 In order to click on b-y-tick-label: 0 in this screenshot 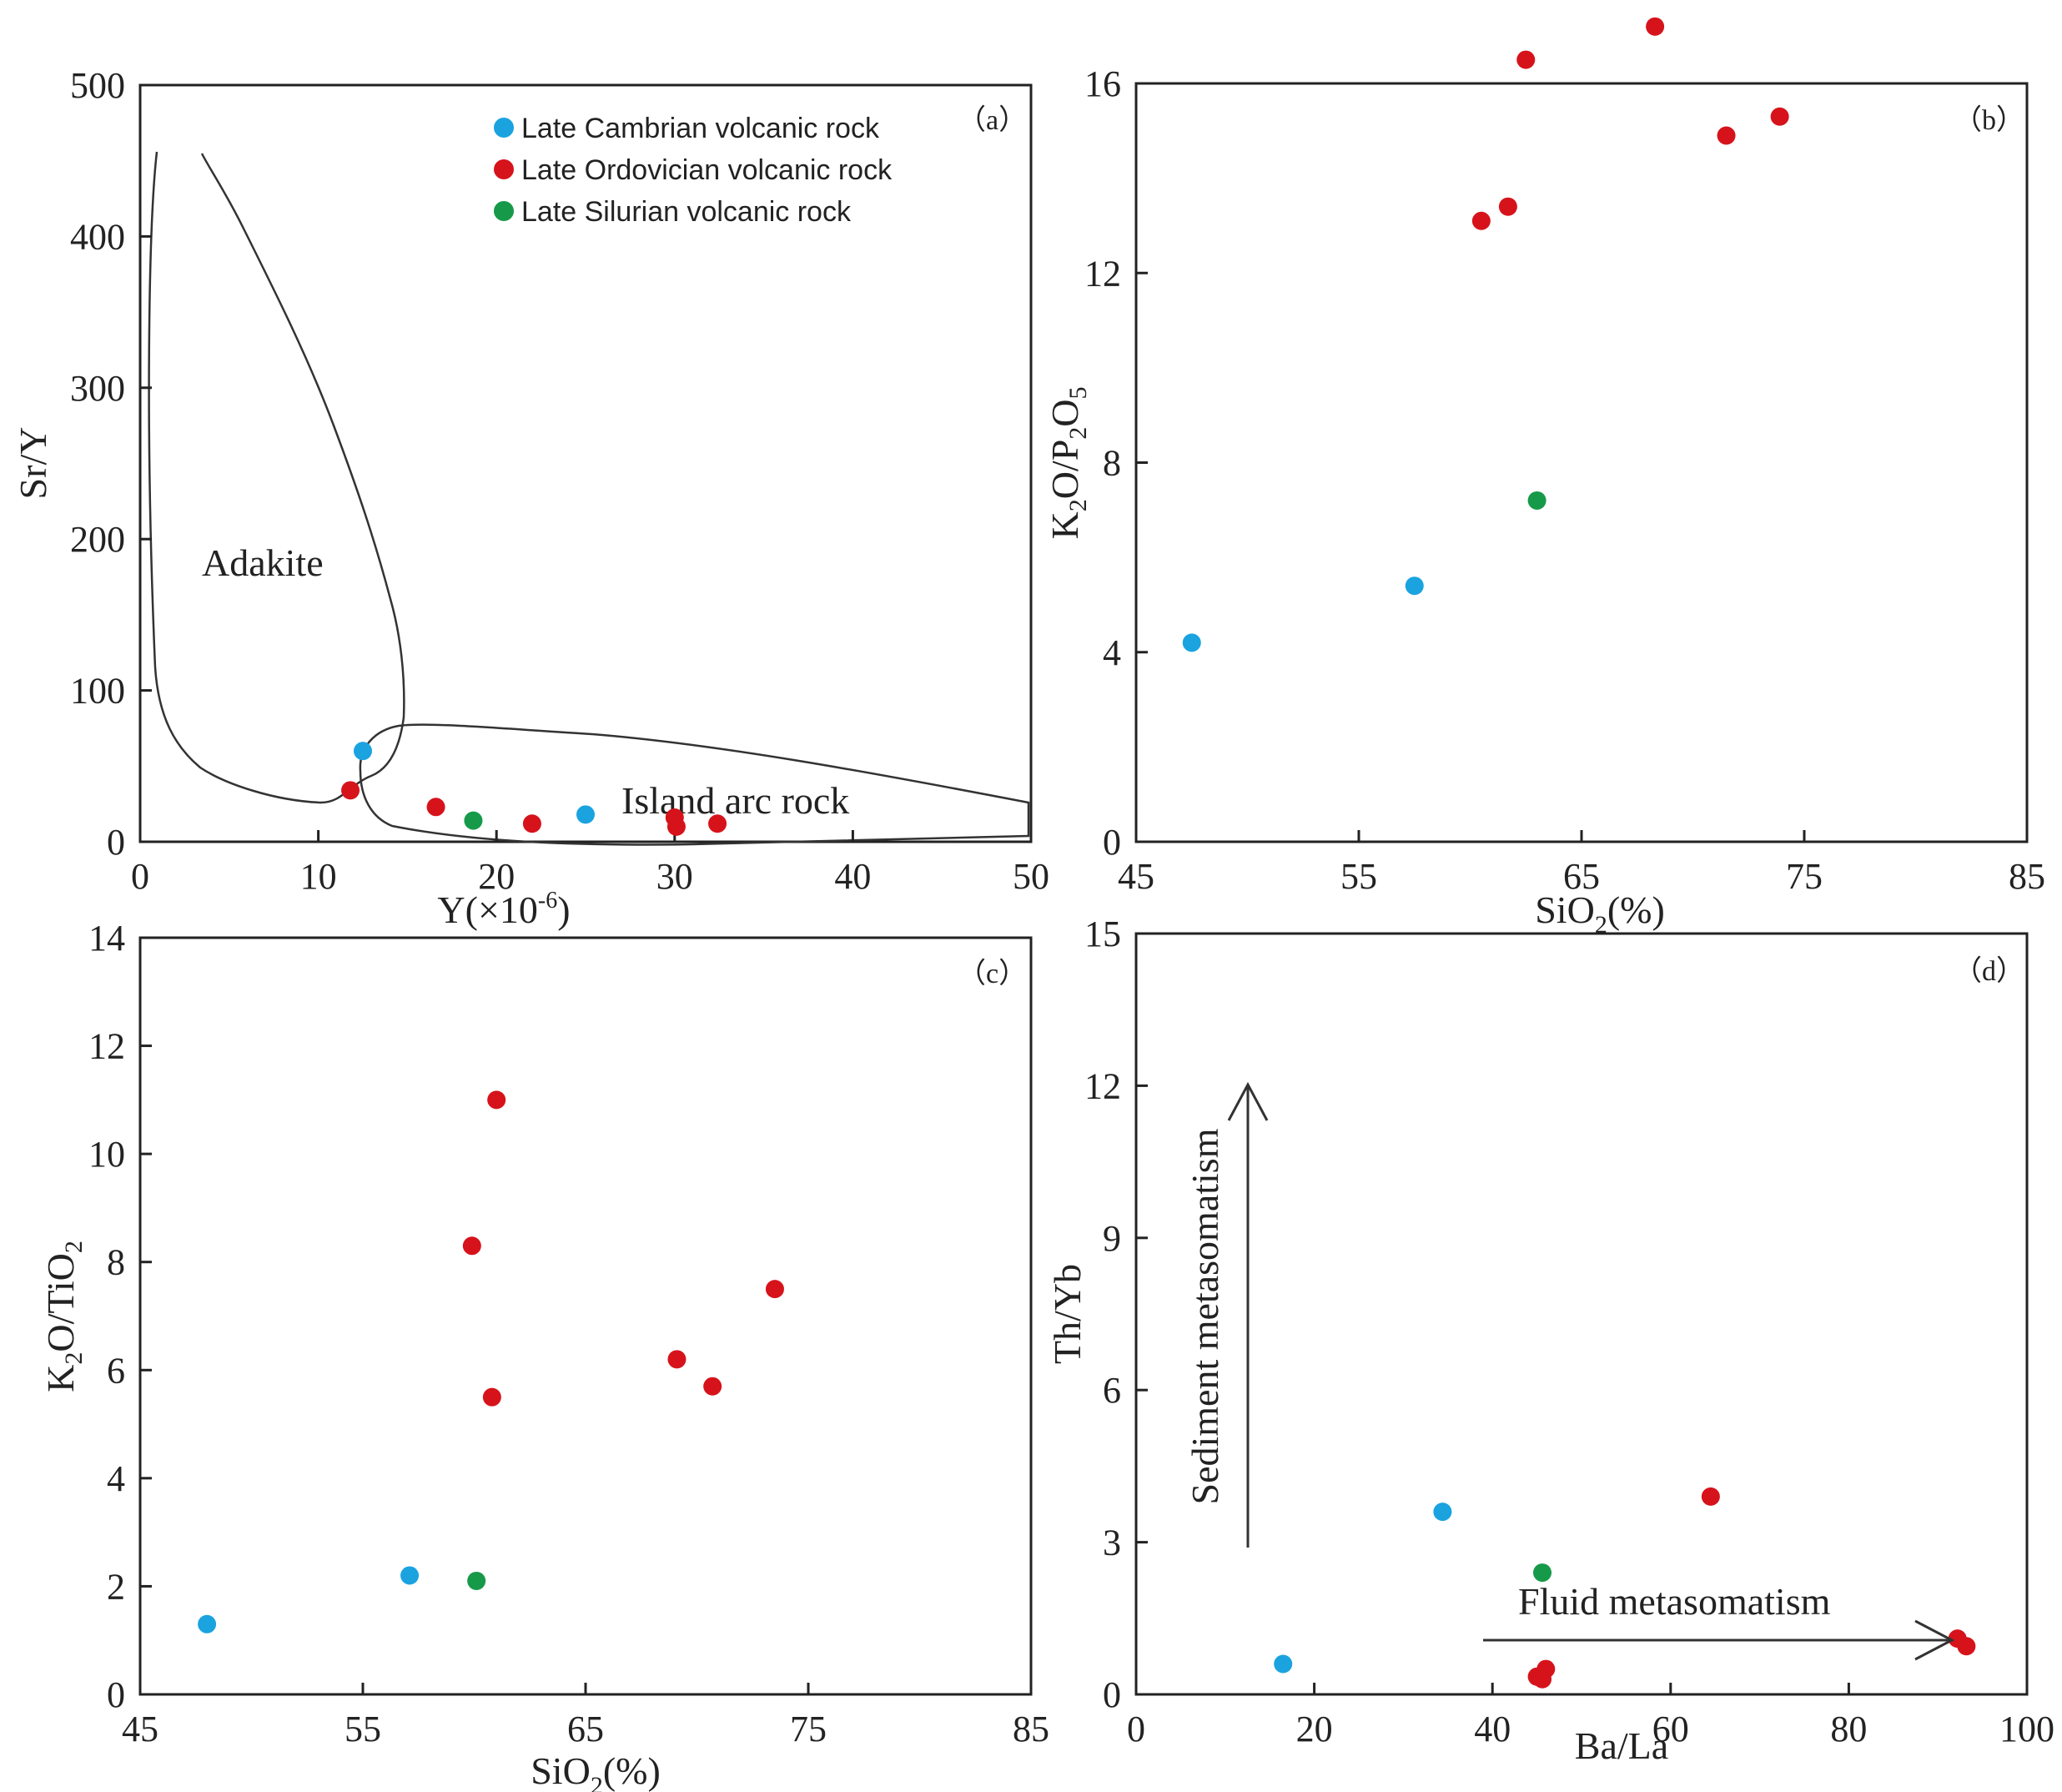, I will do `click(1112, 842)`.